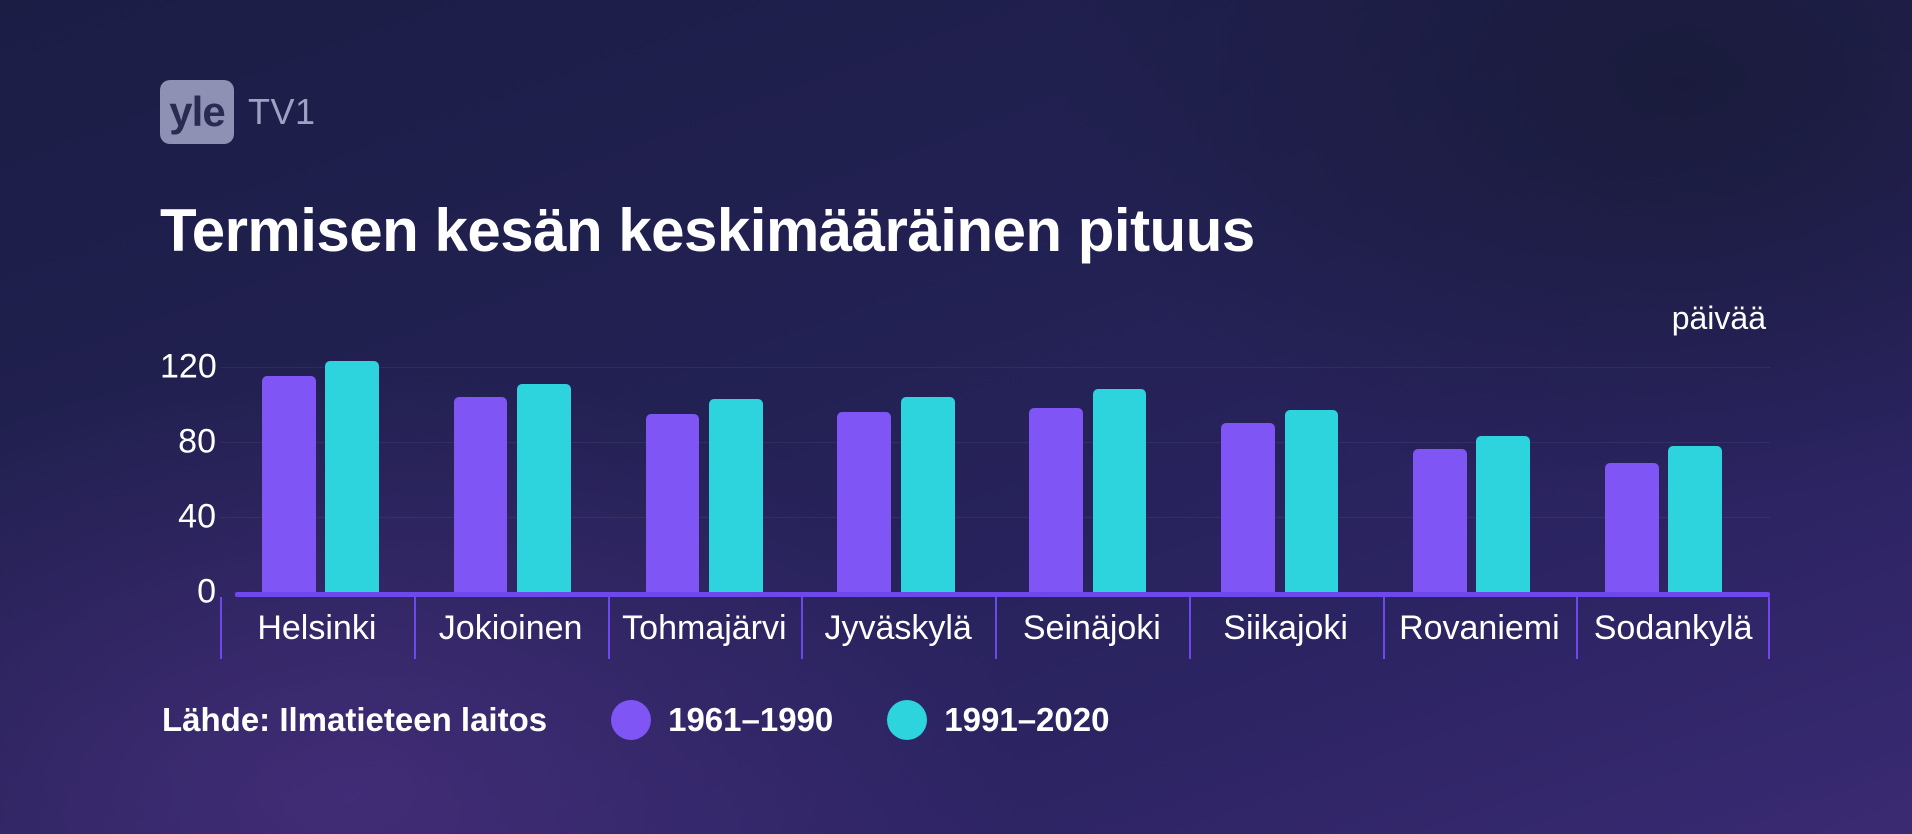 This screenshot has width=1912, height=834. I want to click on legend-item: 1991–2020, so click(998, 720).